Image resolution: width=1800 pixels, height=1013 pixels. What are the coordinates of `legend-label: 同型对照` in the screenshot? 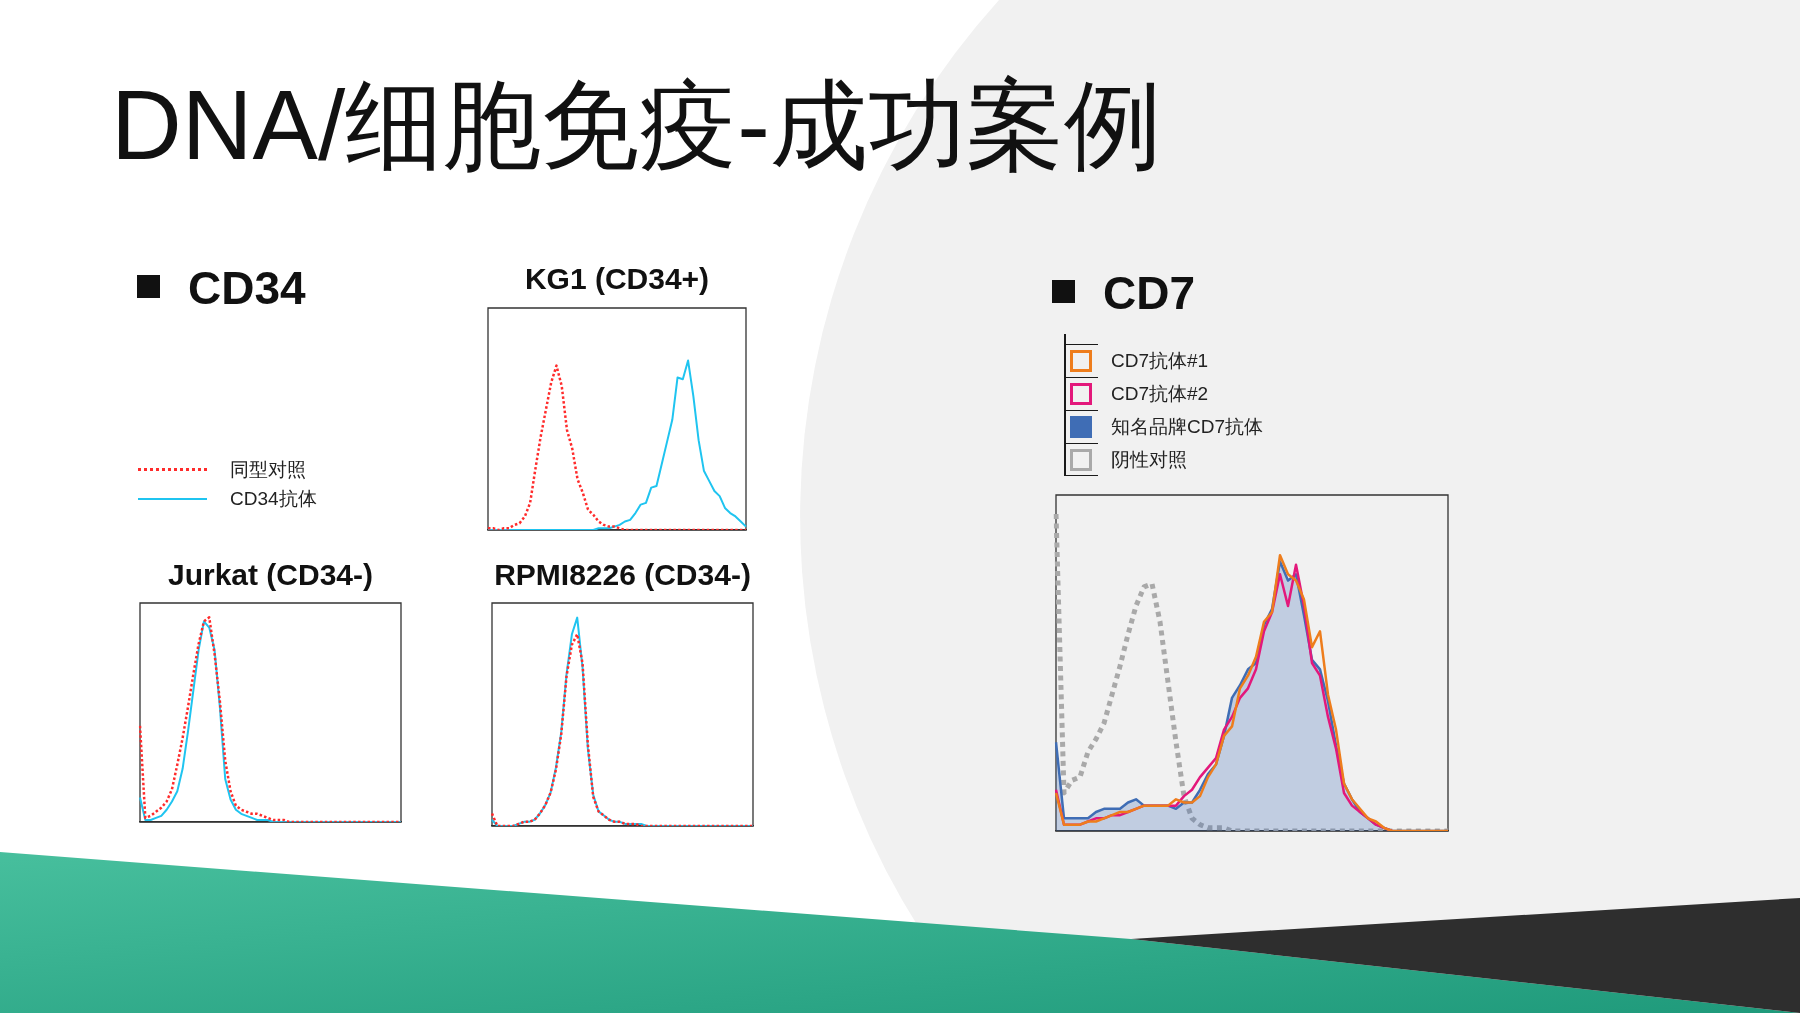 It's located at (268, 469).